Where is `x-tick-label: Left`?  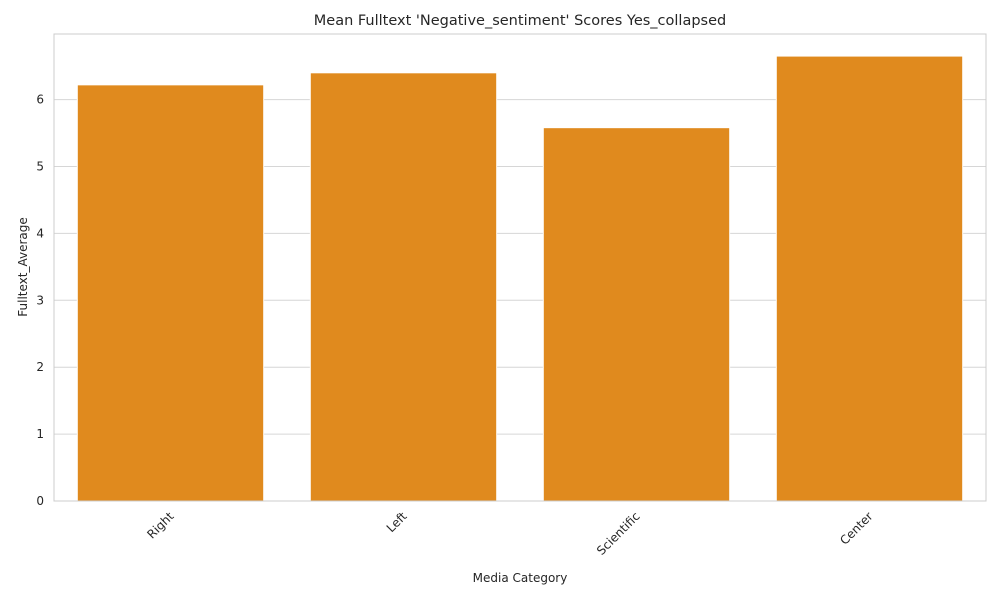
x-tick-label: Left is located at coordinates (397, 522).